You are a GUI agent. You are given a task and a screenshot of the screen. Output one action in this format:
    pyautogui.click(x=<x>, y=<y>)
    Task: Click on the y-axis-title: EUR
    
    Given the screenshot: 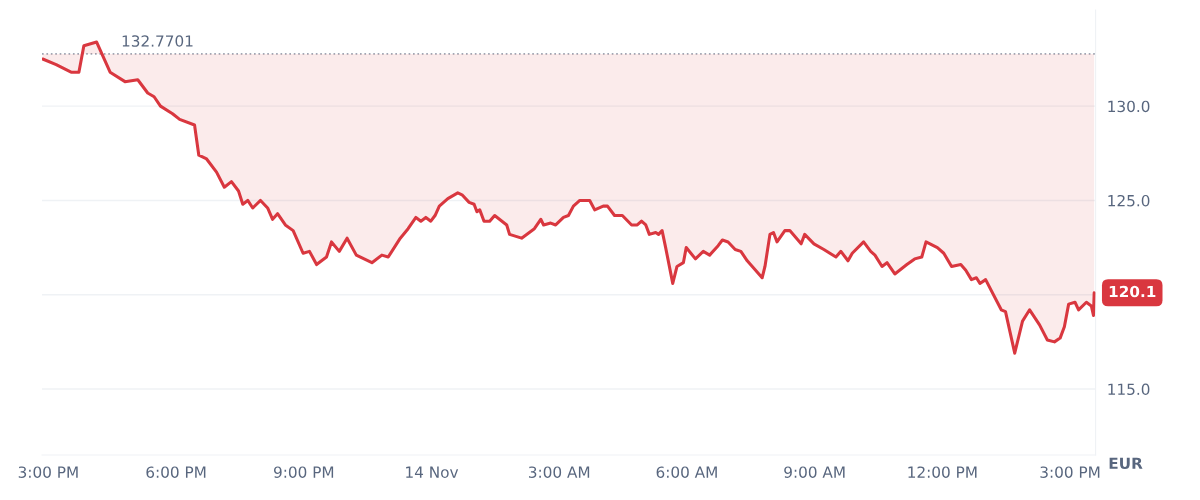 What is the action you would take?
    pyautogui.click(x=1126, y=463)
    